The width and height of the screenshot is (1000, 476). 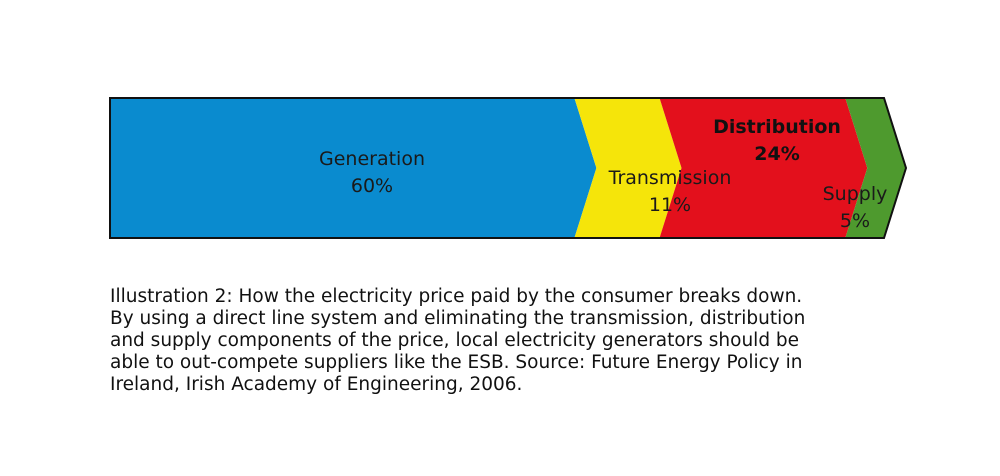 I want to click on label-generation: Generation, so click(x=372, y=159).